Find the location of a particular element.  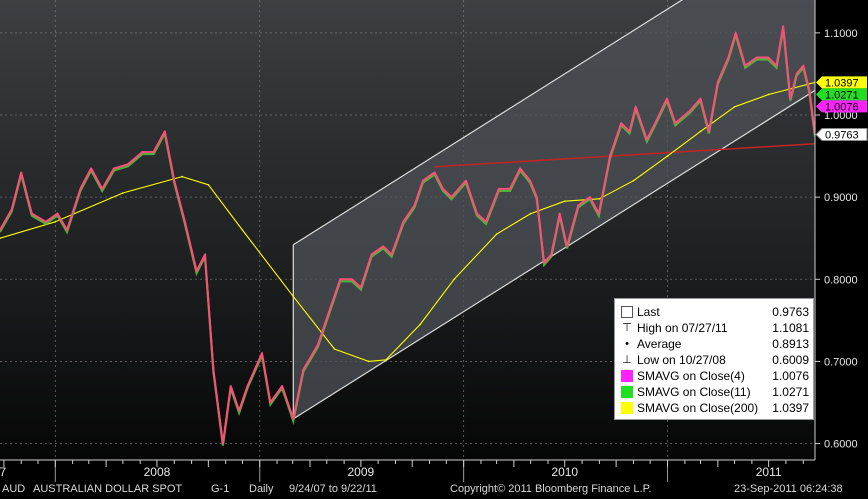

y-tick-label: 0.7000 is located at coordinates (841, 362).